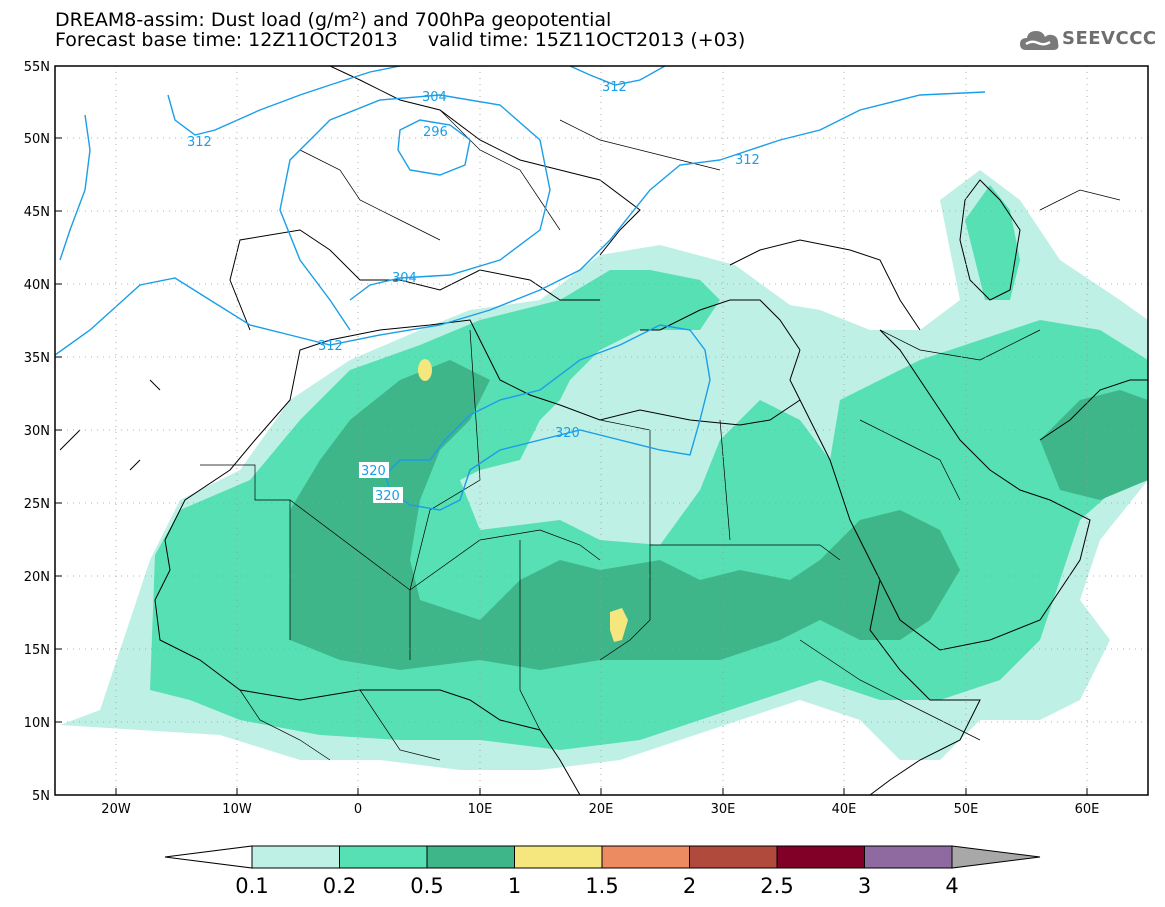 The width and height of the screenshot is (1165, 907). Describe the element at coordinates (37, 212) in the screenshot. I see `lat-label: 45N` at that location.